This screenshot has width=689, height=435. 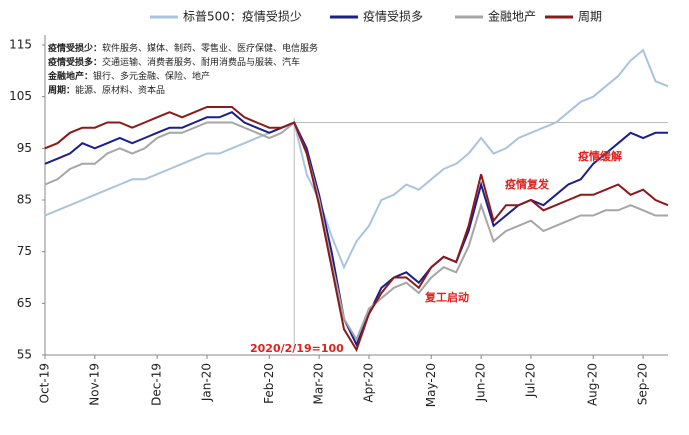 I want to click on annotation: 复工启动, so click(x=446, y=297).